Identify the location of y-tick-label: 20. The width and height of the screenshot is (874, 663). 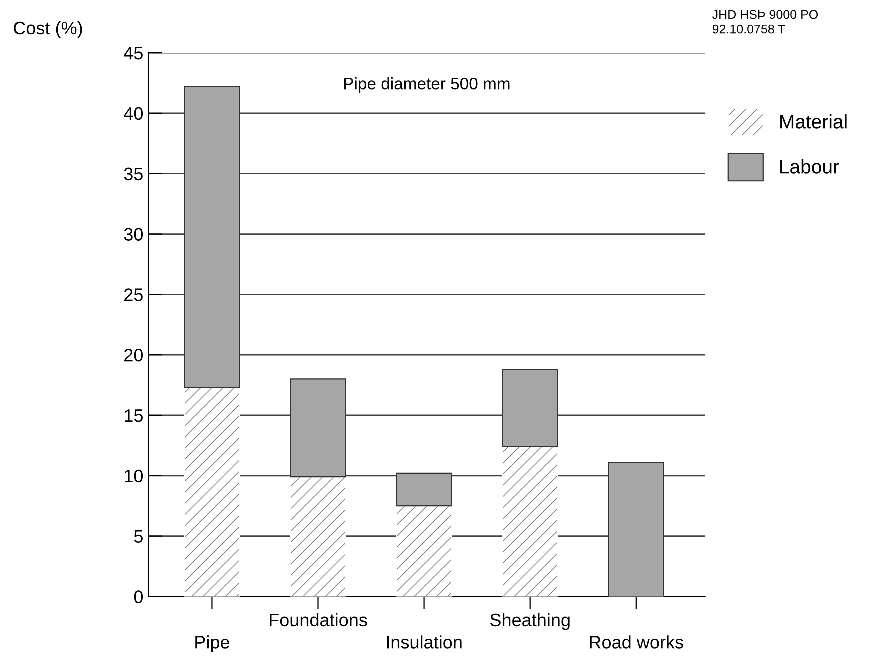
(134, 355).